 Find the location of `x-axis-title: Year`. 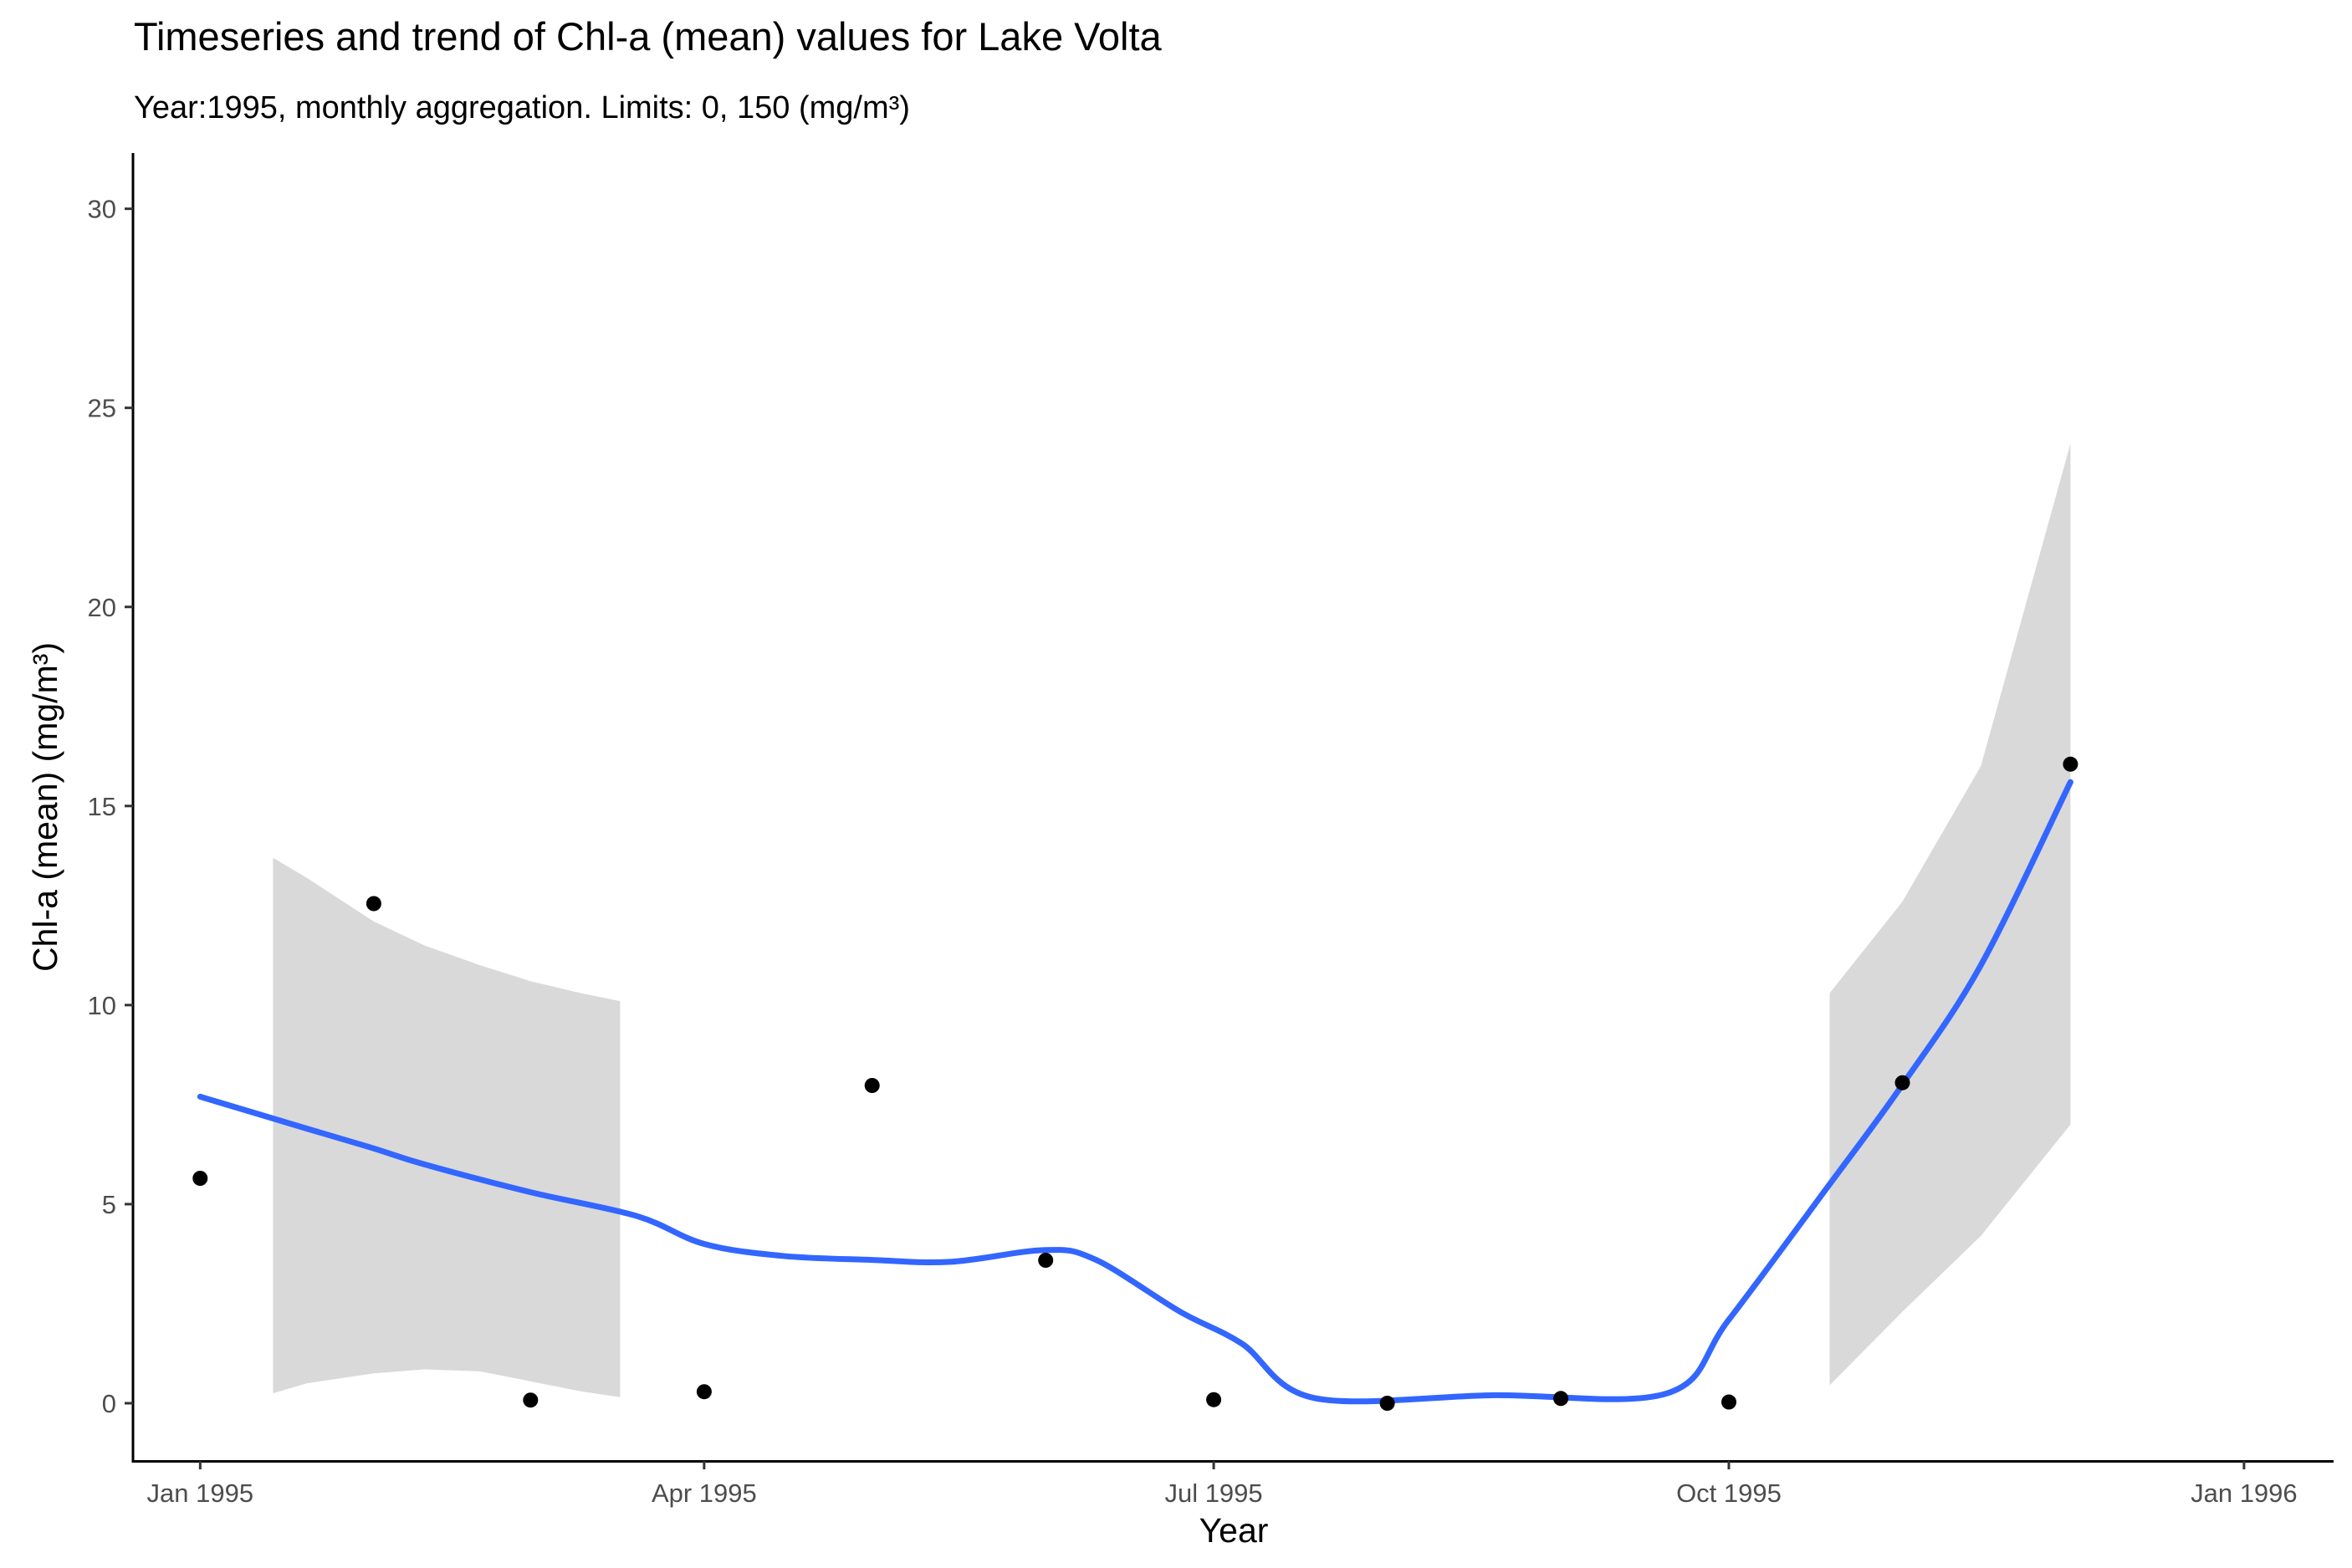

x-axis-title: Year is located at coordinates (1234, 1530).